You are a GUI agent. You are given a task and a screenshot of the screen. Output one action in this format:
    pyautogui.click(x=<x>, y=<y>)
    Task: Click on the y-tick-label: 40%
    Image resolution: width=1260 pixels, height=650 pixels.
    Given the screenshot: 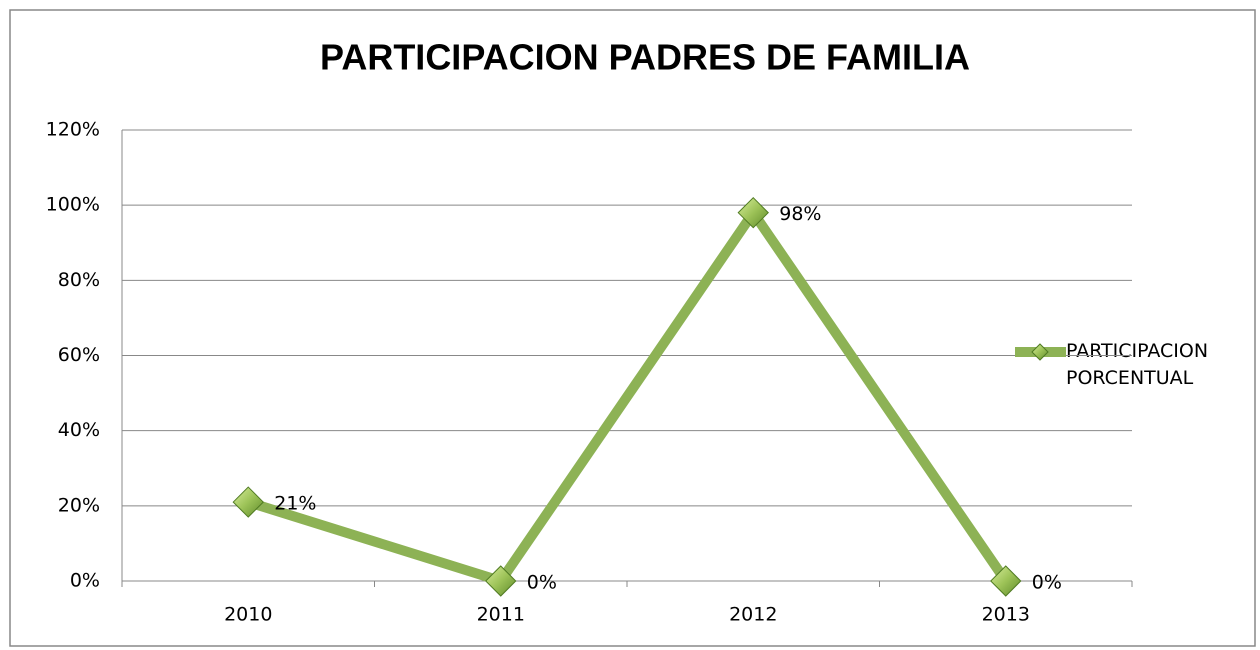 What is the action you would take?
    pyautogui.click(x=79, y=430)
    